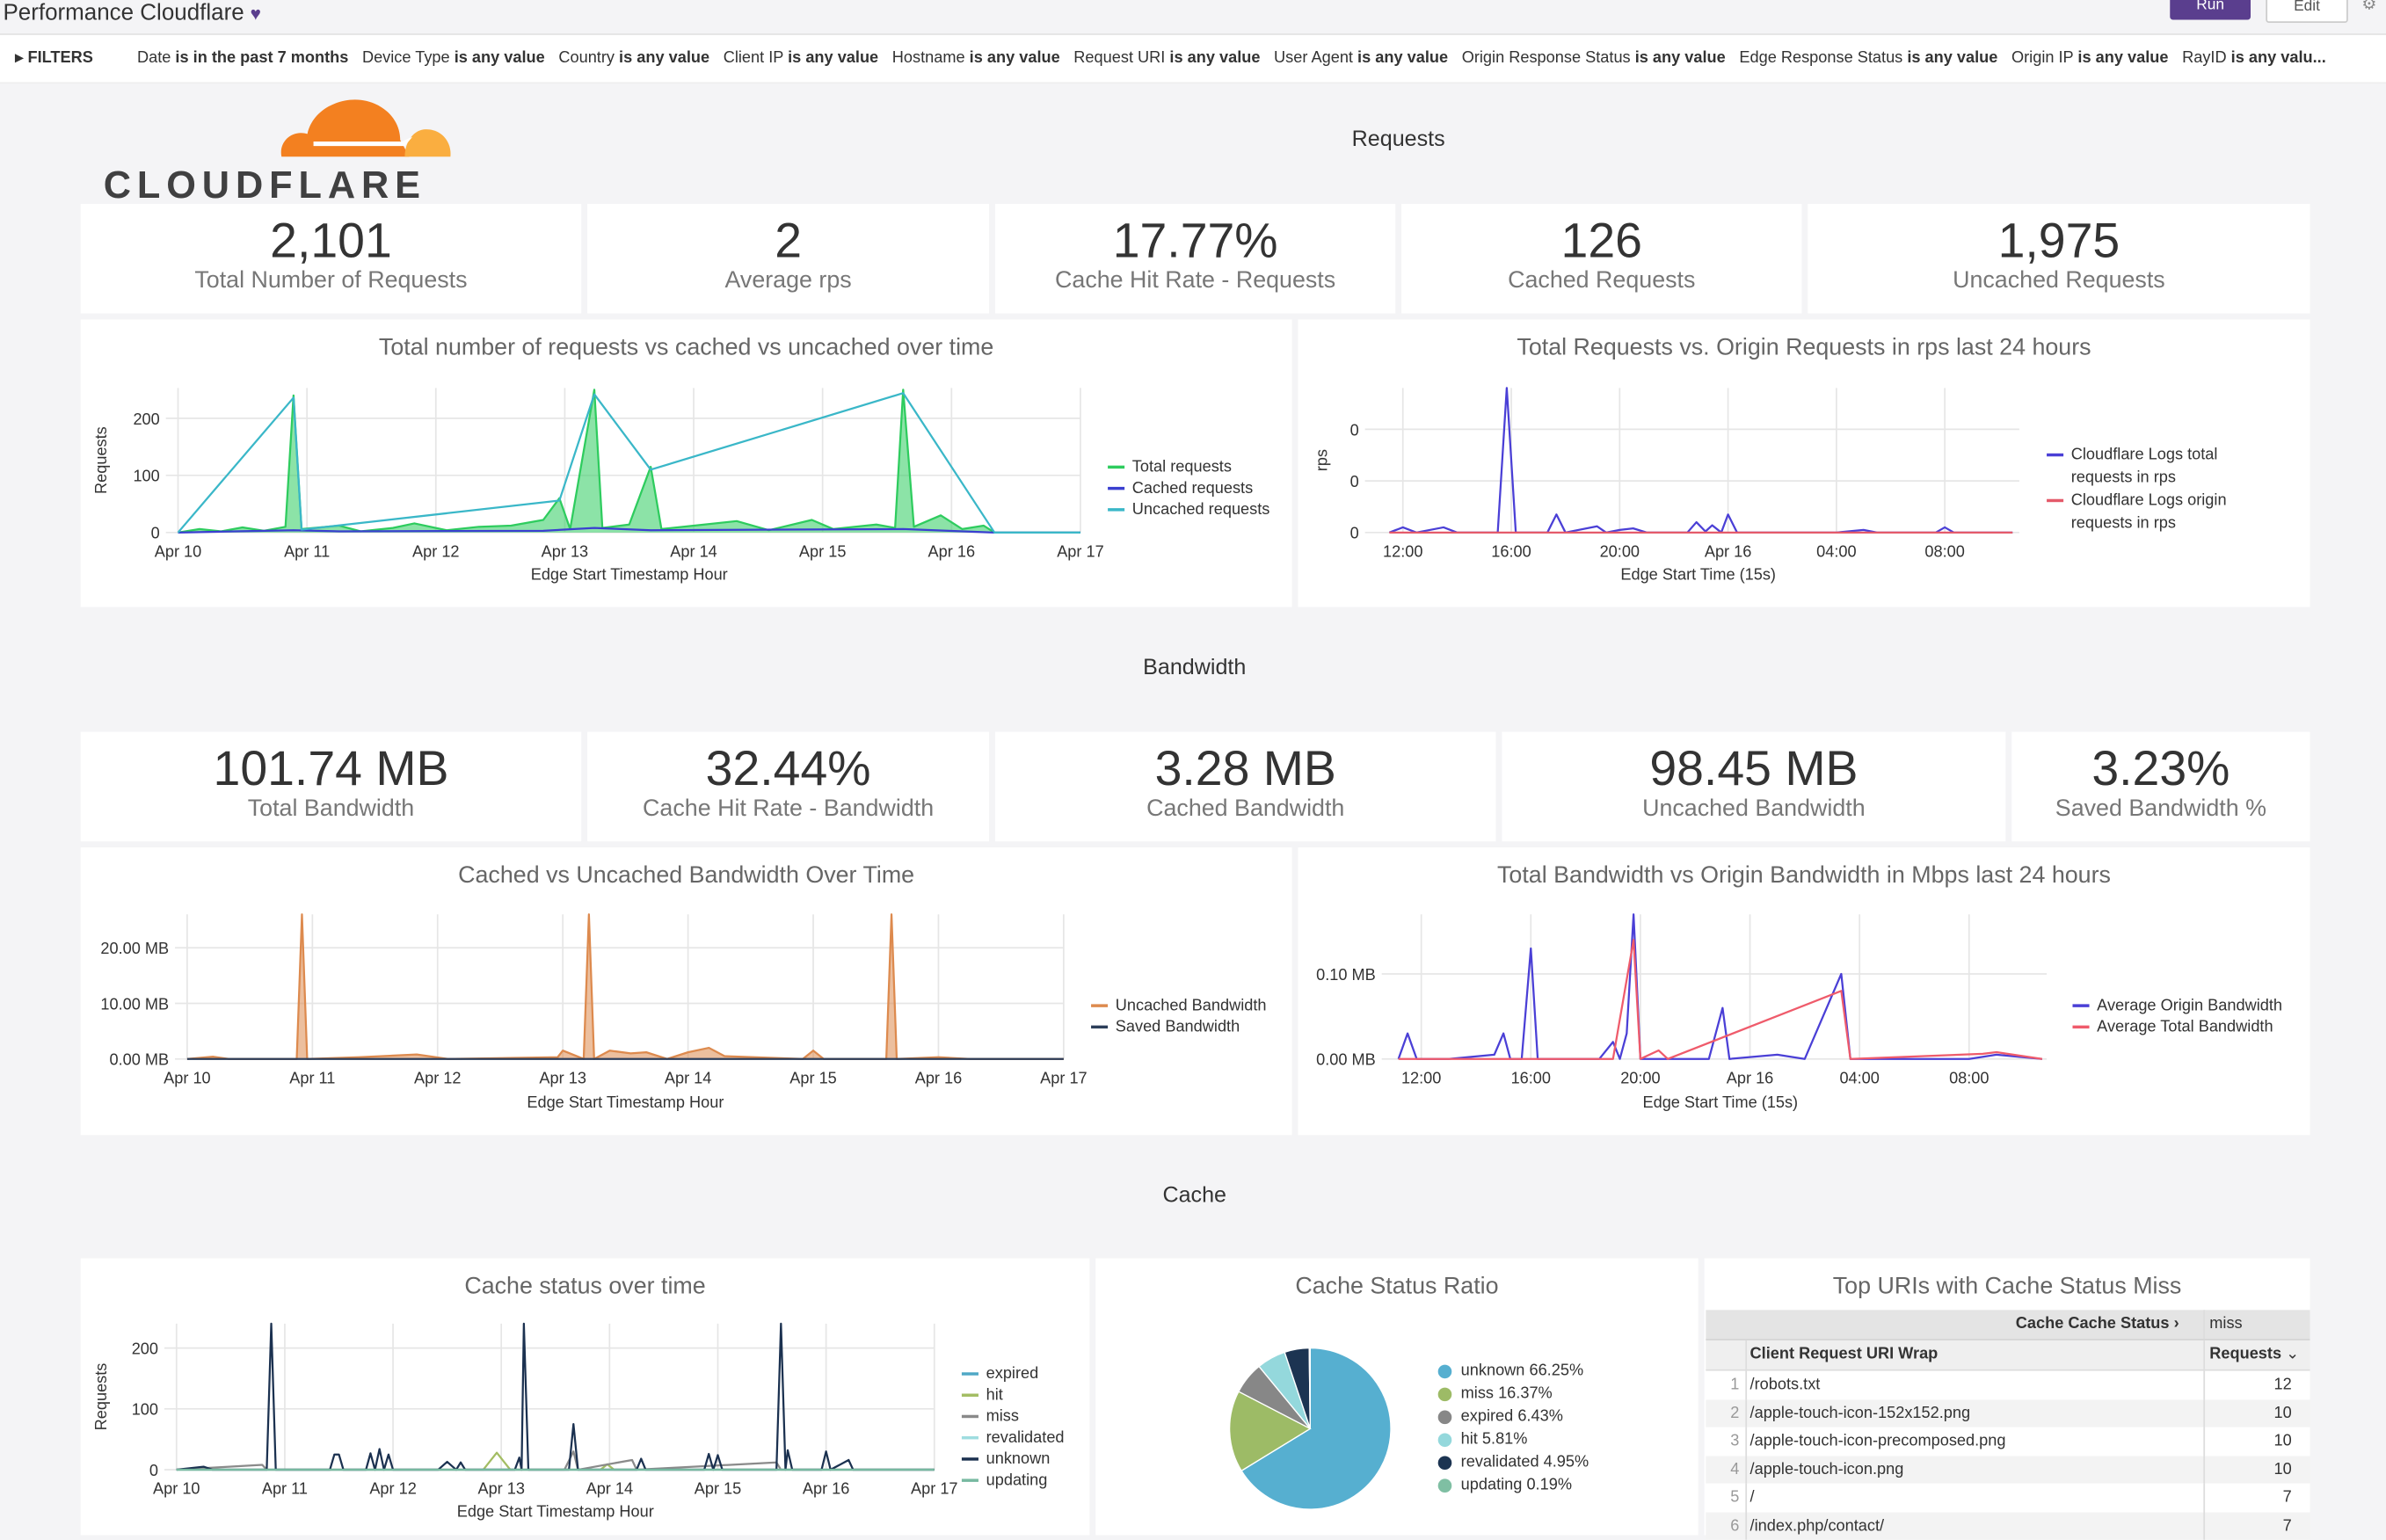 The image size is (2386, 1540). What do you see at coordinates (60, 58) in the screenshot?
I see `filters-label: FILTERS` at bounding box center [60, 58].